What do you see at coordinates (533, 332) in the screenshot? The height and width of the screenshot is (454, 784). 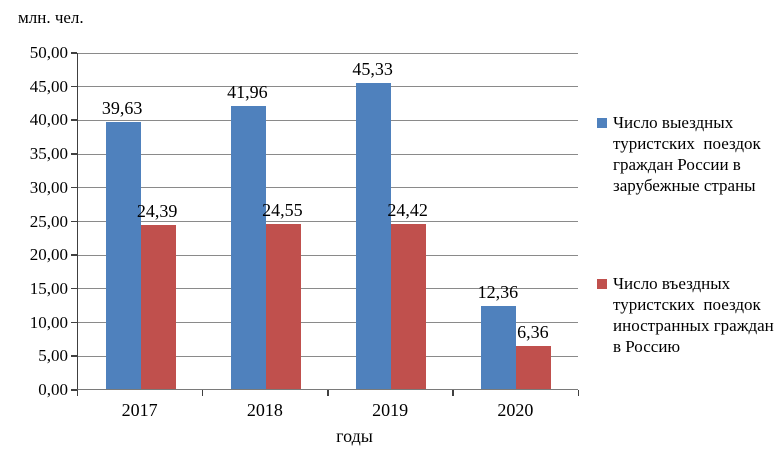 I see `bar-value-label: 6,36` at bounding box center [533, 332].